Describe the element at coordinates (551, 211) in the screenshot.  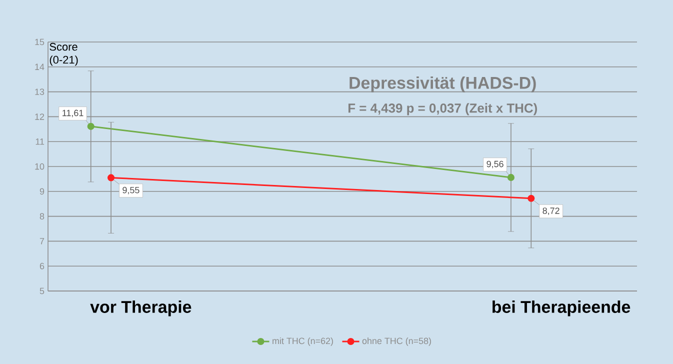
I see `data-label: 8,72` at that location.